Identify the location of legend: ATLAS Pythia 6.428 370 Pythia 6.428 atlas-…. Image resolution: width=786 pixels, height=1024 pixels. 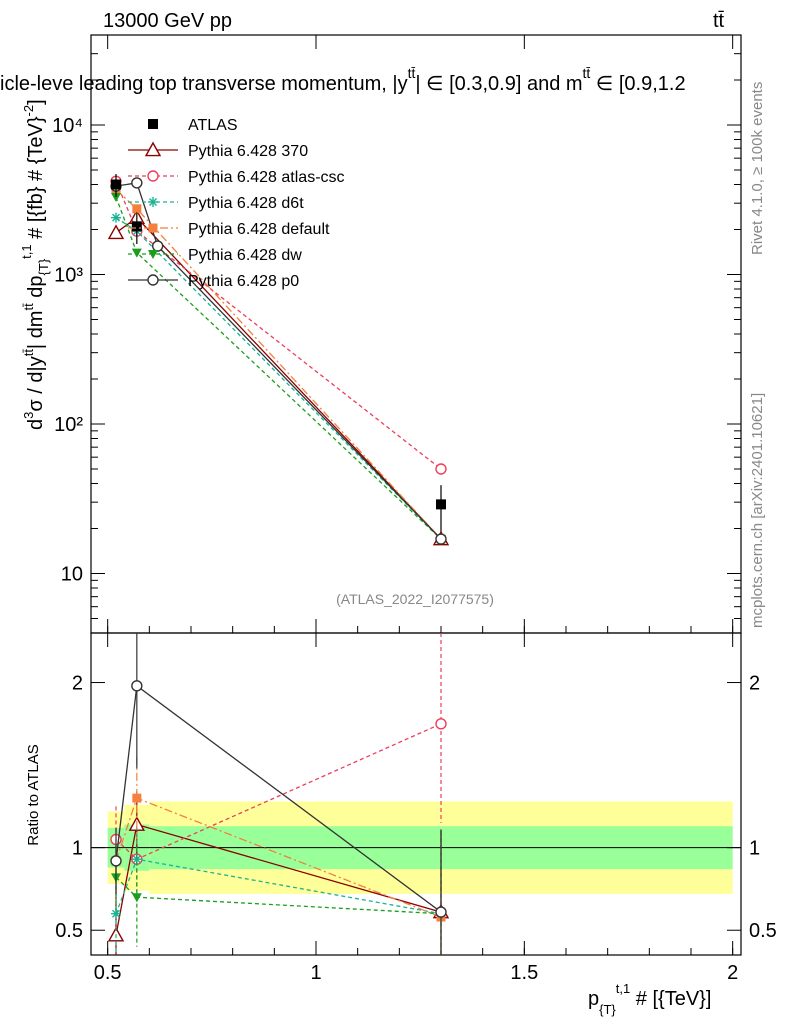
(236, 203).